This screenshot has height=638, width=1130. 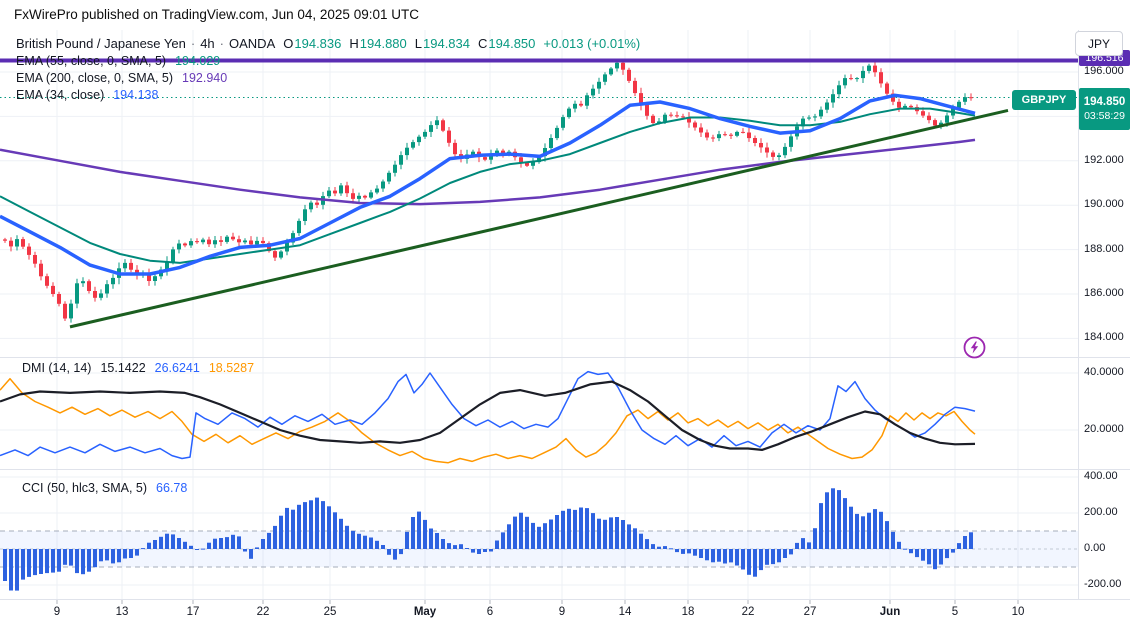 I want to click on ema34-legend-row: EMA (34, close) 194.138, so click(x=87, y=95).